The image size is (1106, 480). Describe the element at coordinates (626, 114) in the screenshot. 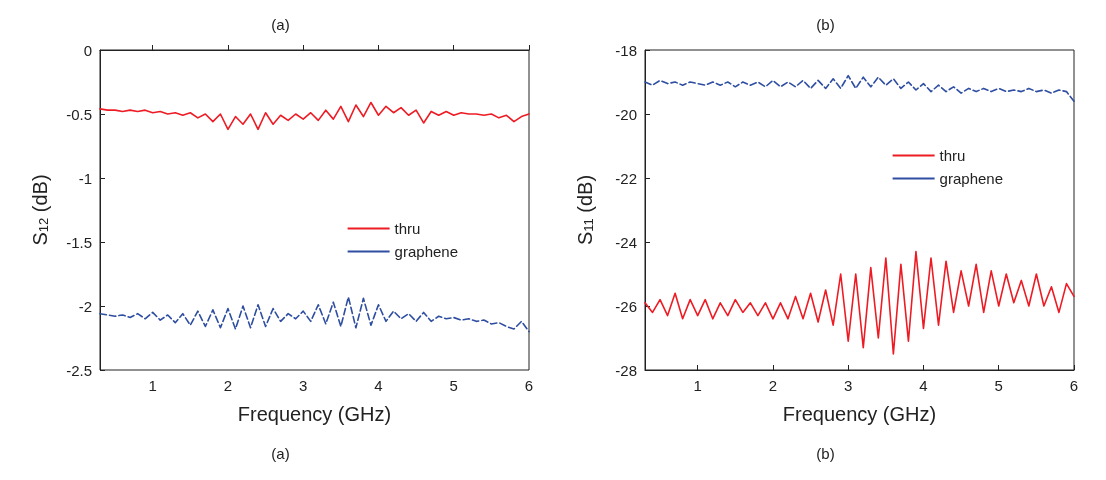

I see `y-tick-label: -20` at that location.